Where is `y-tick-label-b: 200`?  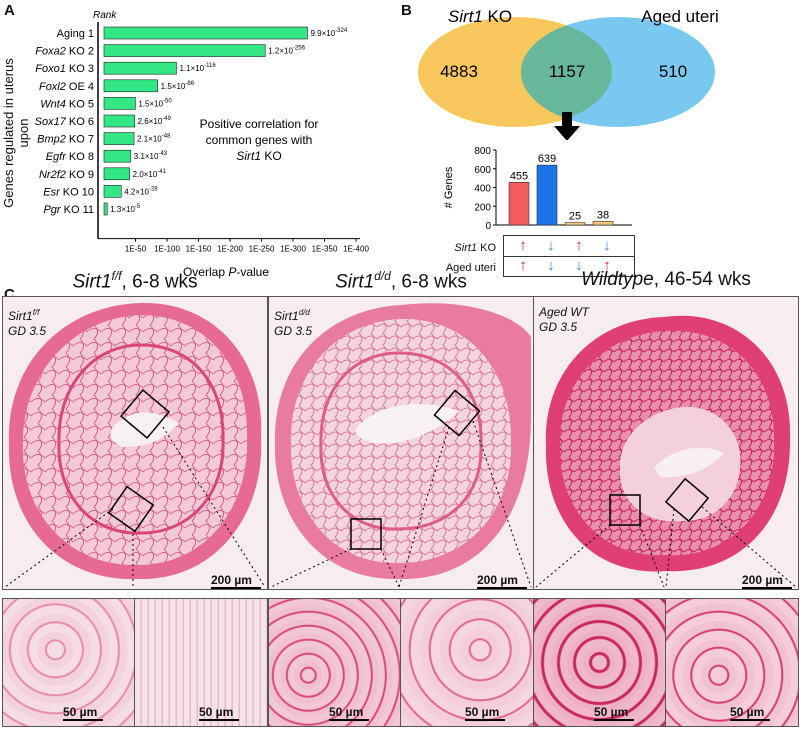 y-tick-label-b: 200 is located at coordinates (482, 207).